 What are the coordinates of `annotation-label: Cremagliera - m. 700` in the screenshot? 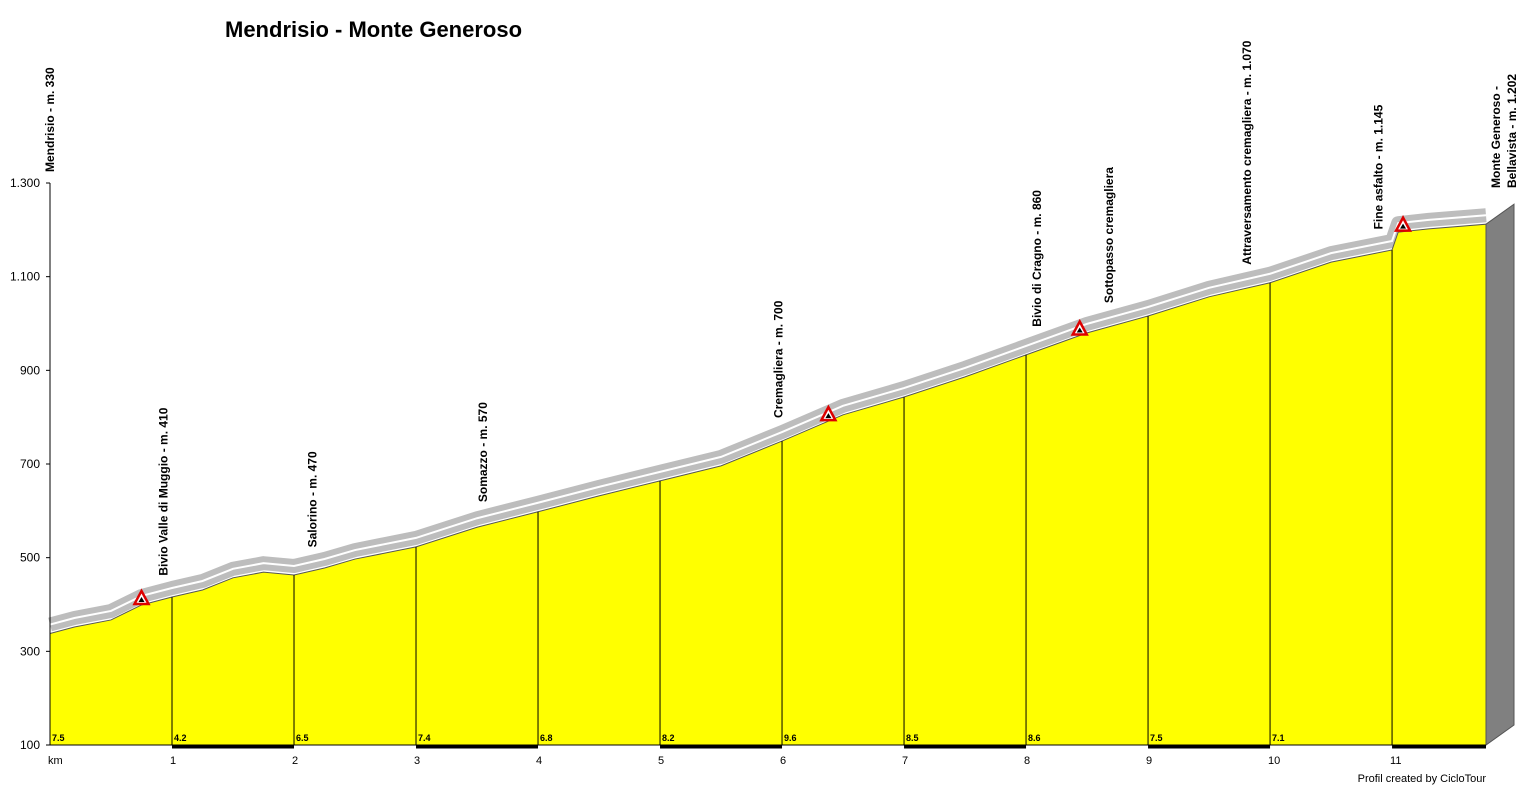 It's located at (778, 359).